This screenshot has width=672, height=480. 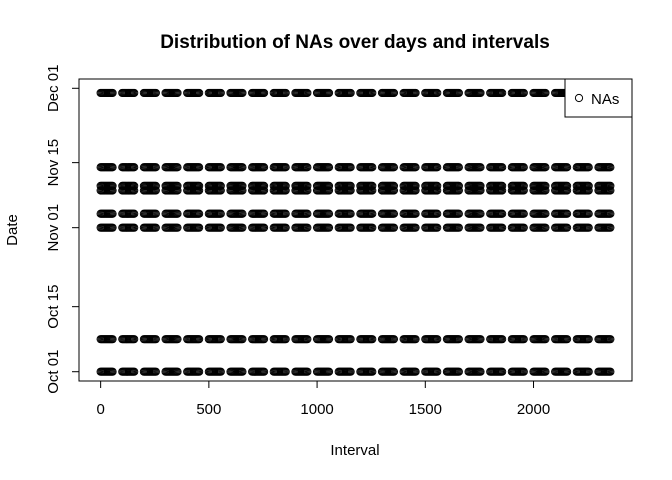 What do you see at coordinates (598, 98) in the screenshot?
I see `legend: NAs` at bounding box center [598, 98].